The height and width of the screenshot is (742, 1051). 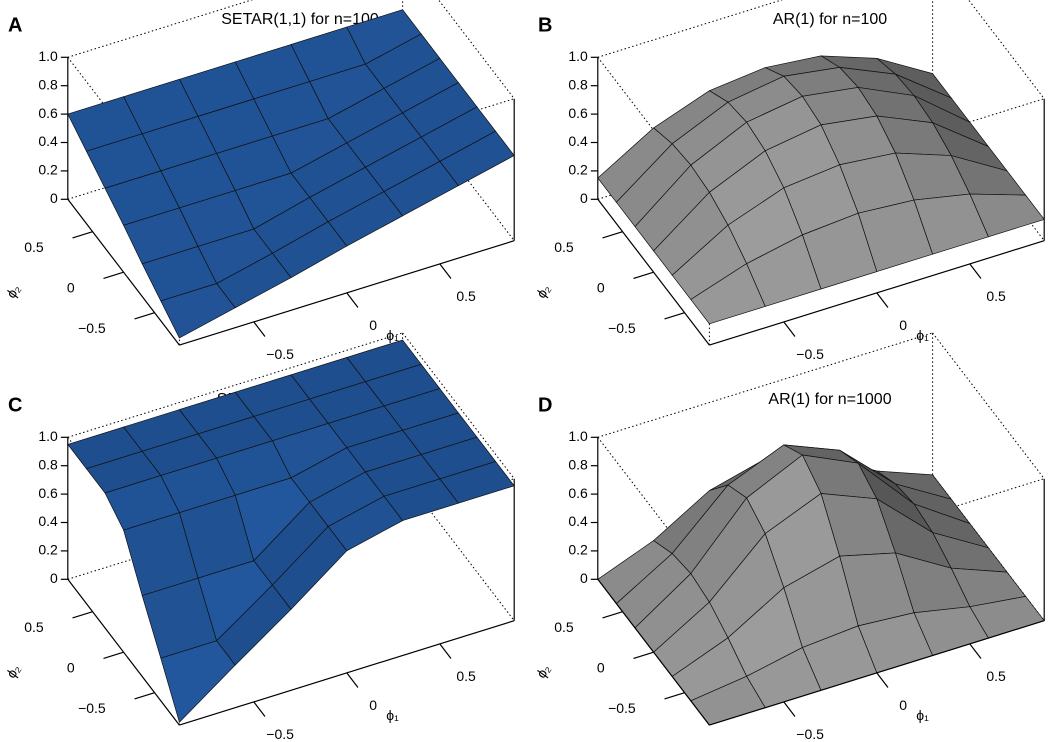 I want to click on panel-label: A, so click(x=15, y=25).